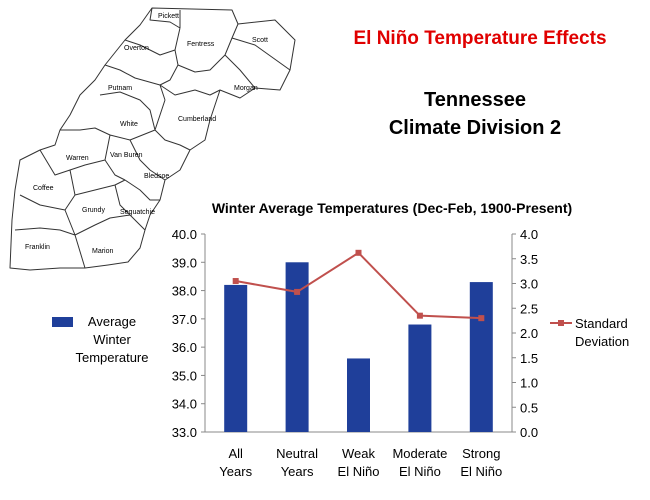  Describe the element at coordinates (156, 176) in the screenshot. I see `county-label-bledsoe: Bledsoe` at that location.